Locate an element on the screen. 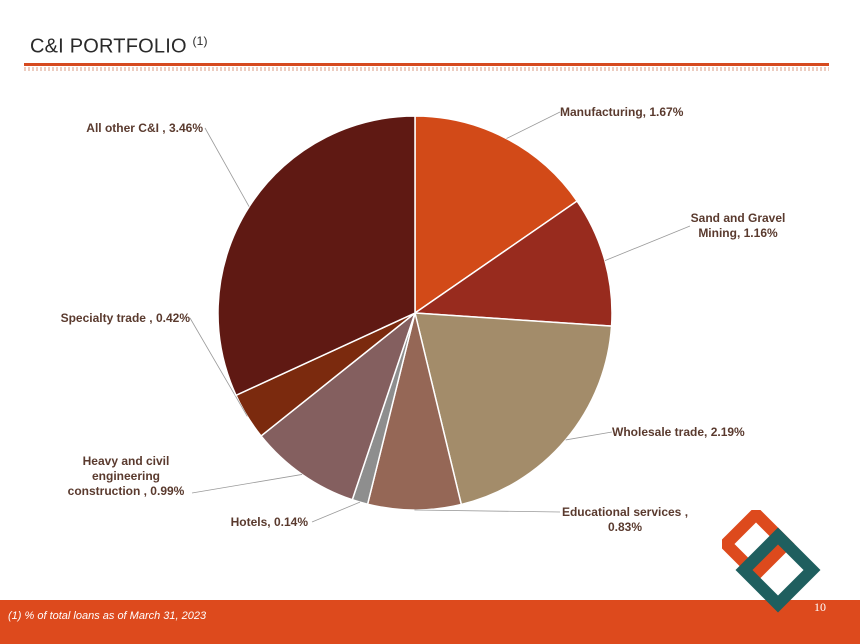  slice-label: Wholesale trade, 2.19% is located at coordinates (678, 432).